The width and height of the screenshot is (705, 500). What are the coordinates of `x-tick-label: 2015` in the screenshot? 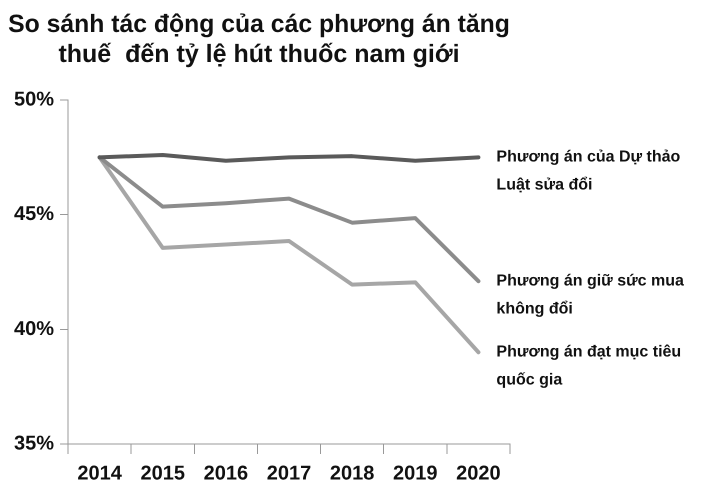 It's located at (162, 473).